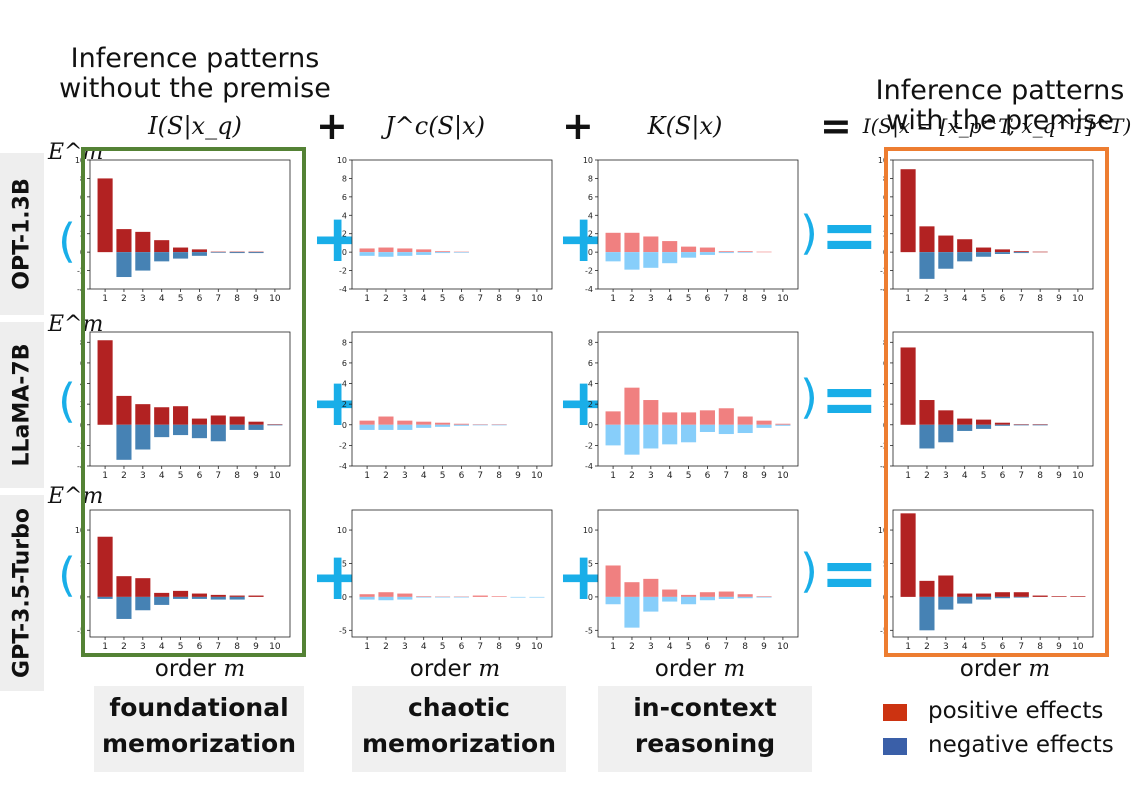  I want to click on plus-operator-2: +, so click(578, 126).